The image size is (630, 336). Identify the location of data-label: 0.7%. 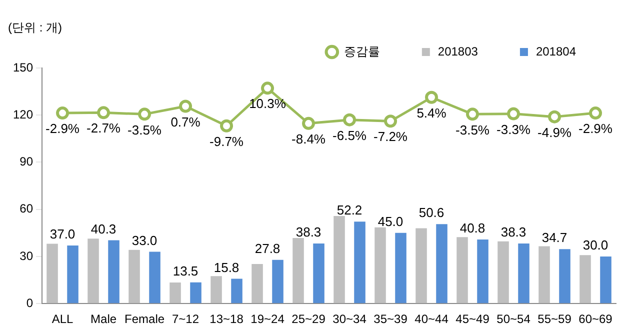
(185, 122).